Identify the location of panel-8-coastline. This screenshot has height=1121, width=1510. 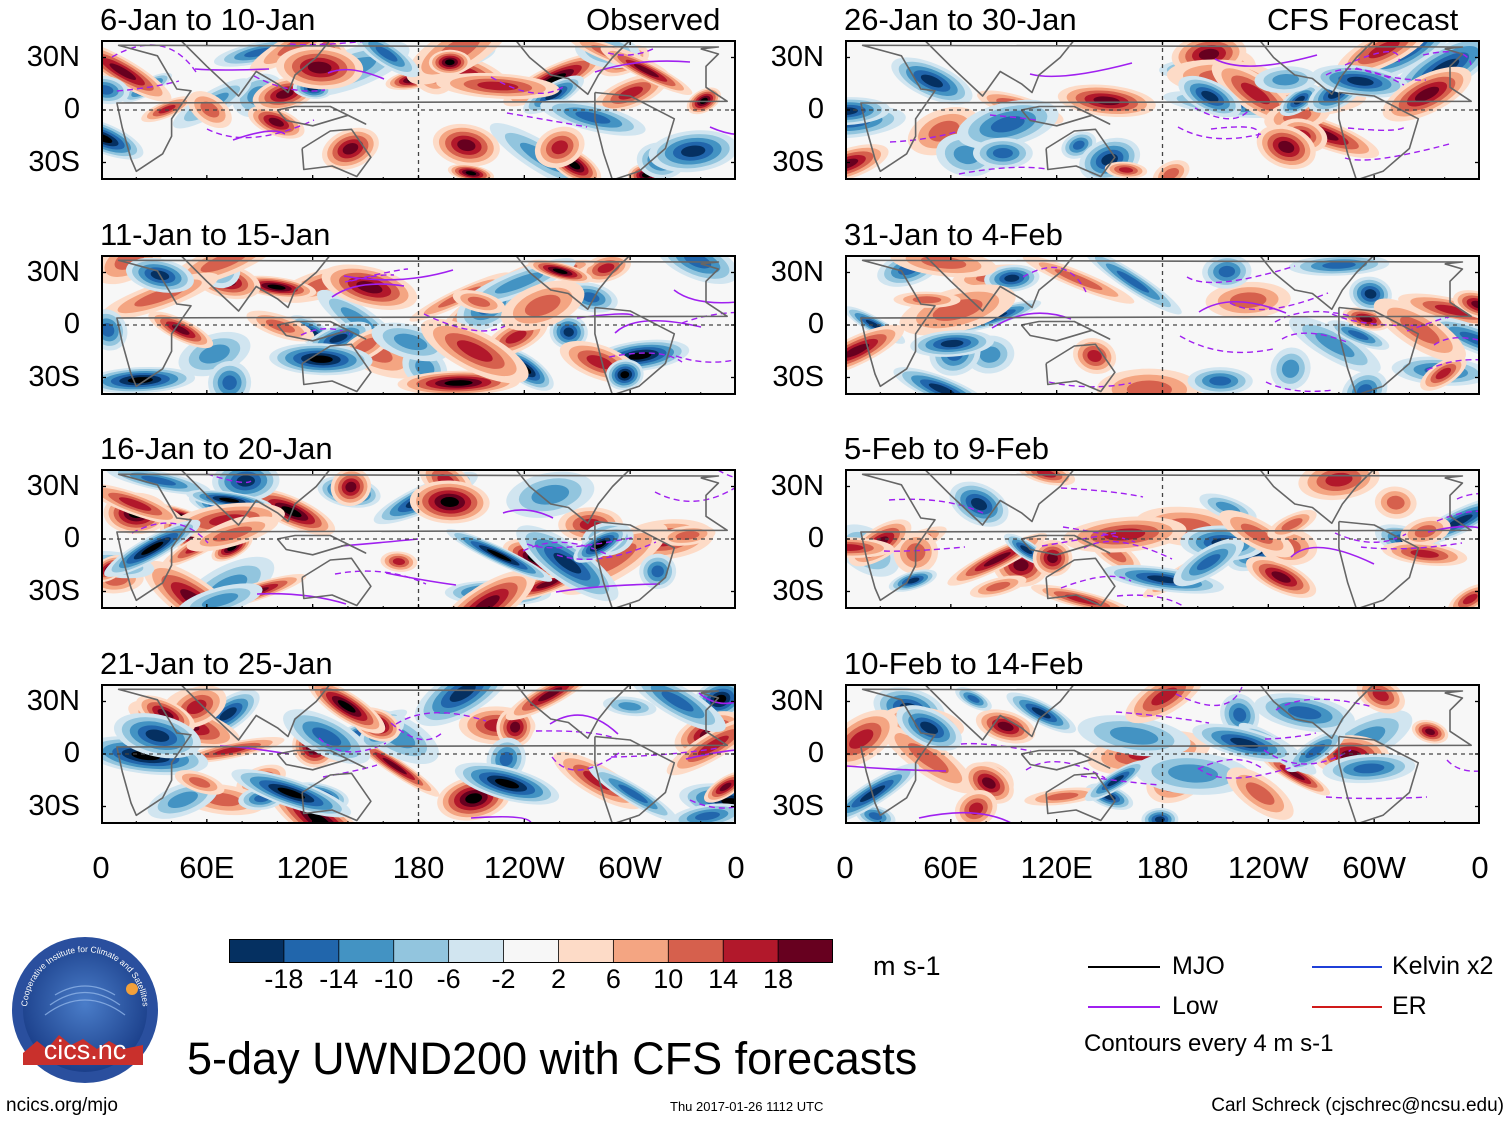
(1080, 797).